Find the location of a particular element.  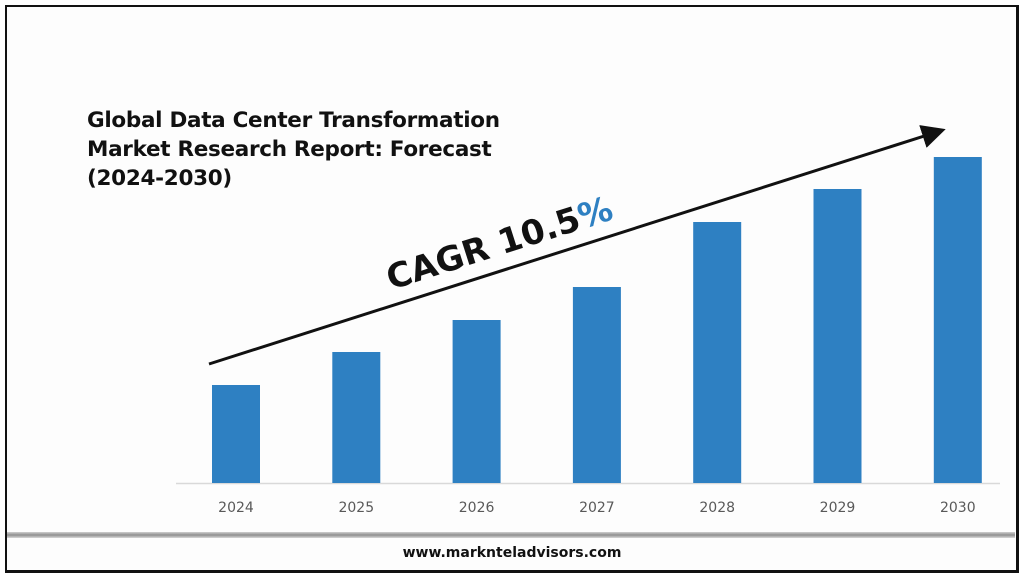

footer-url: www.marknteladvisors.com is located at coordinates (512, 553).